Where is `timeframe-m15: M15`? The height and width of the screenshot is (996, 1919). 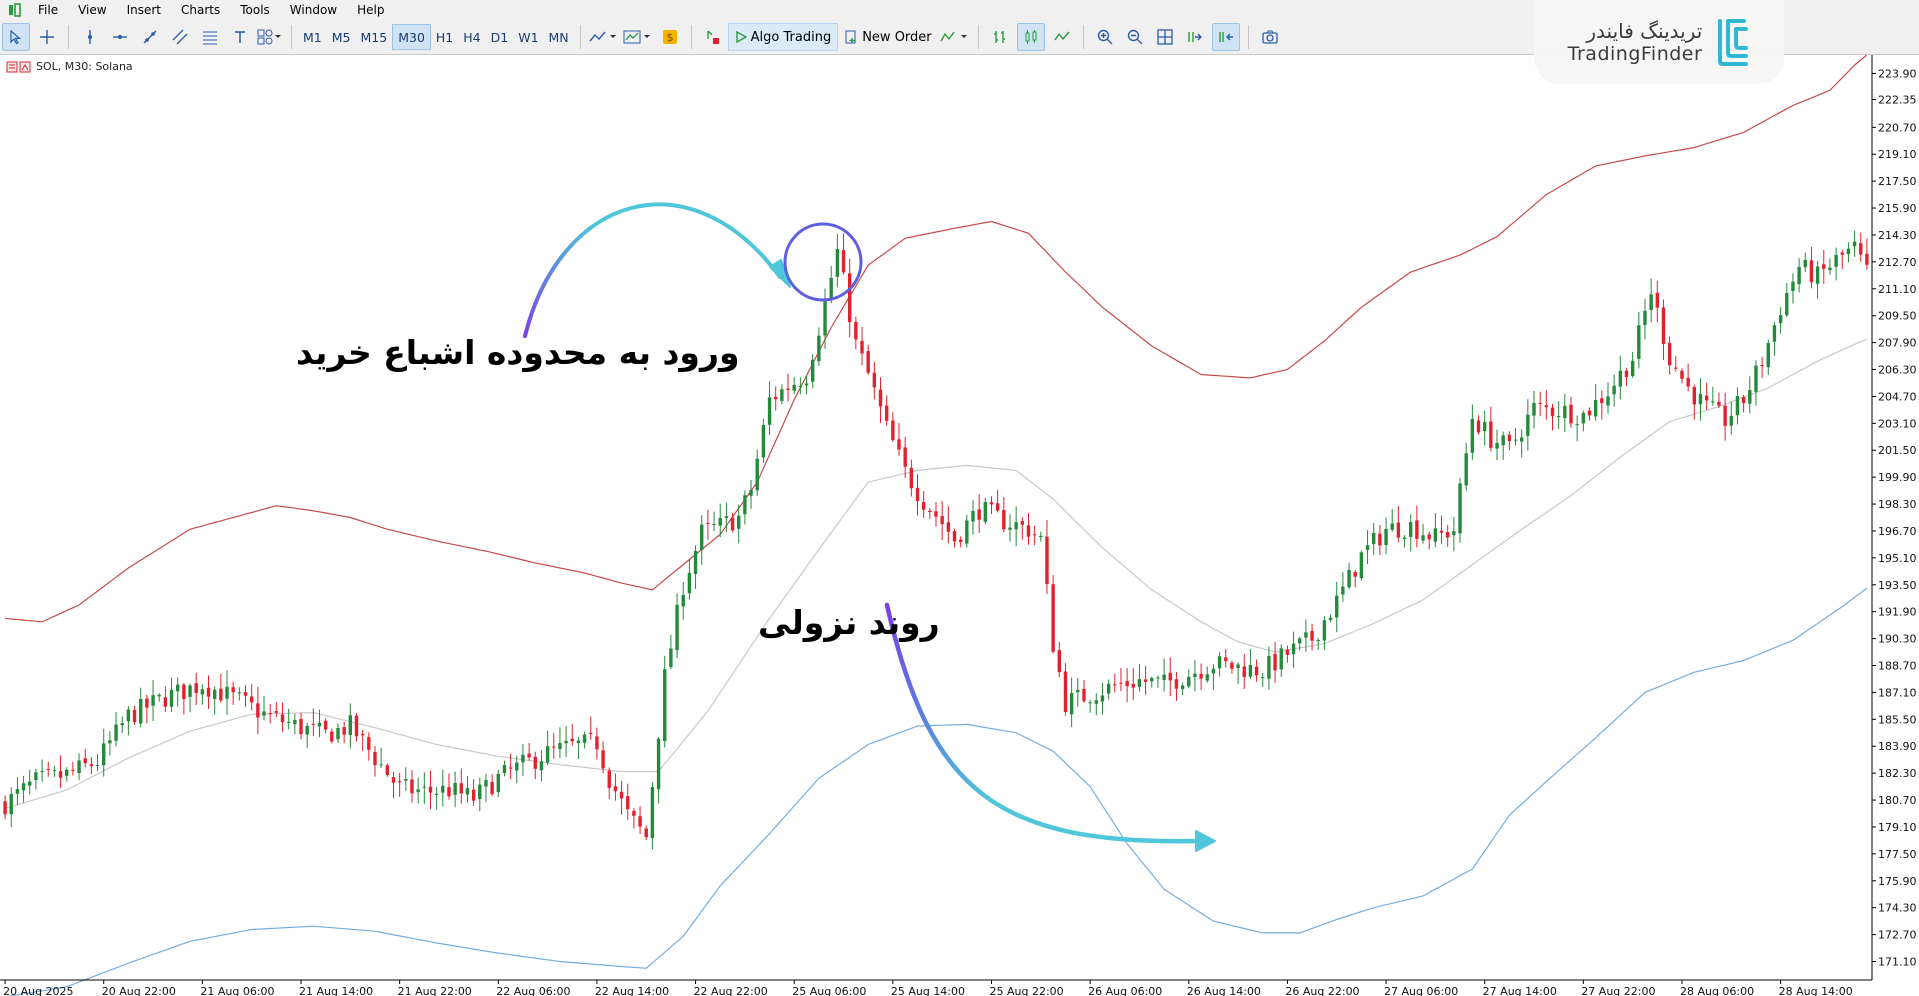
timeframe-m15: M15 is located at coordinates (374, 37).